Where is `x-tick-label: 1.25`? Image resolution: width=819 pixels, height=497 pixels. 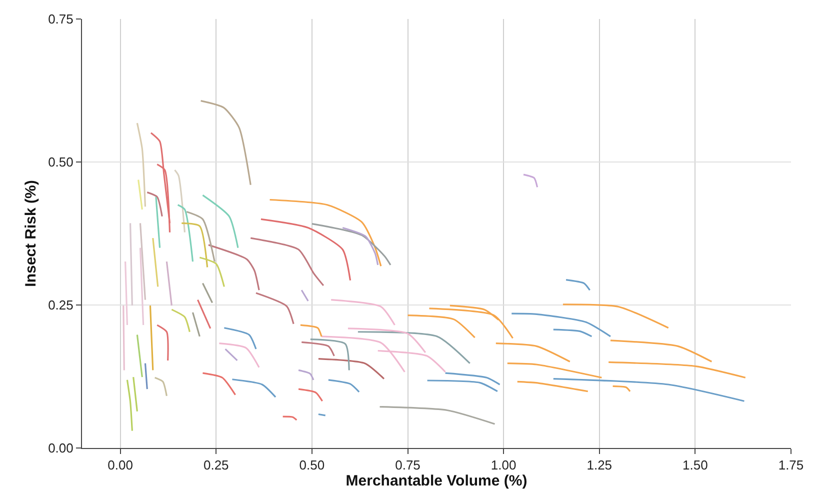 x-tick-label: 1.25 is located at coordinates (599, 465).